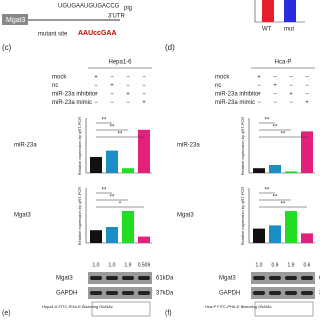  What do you see at coordinates (55, 86) in the screenshot?
I see `treatment: nc` at bounding box center [55, 86].